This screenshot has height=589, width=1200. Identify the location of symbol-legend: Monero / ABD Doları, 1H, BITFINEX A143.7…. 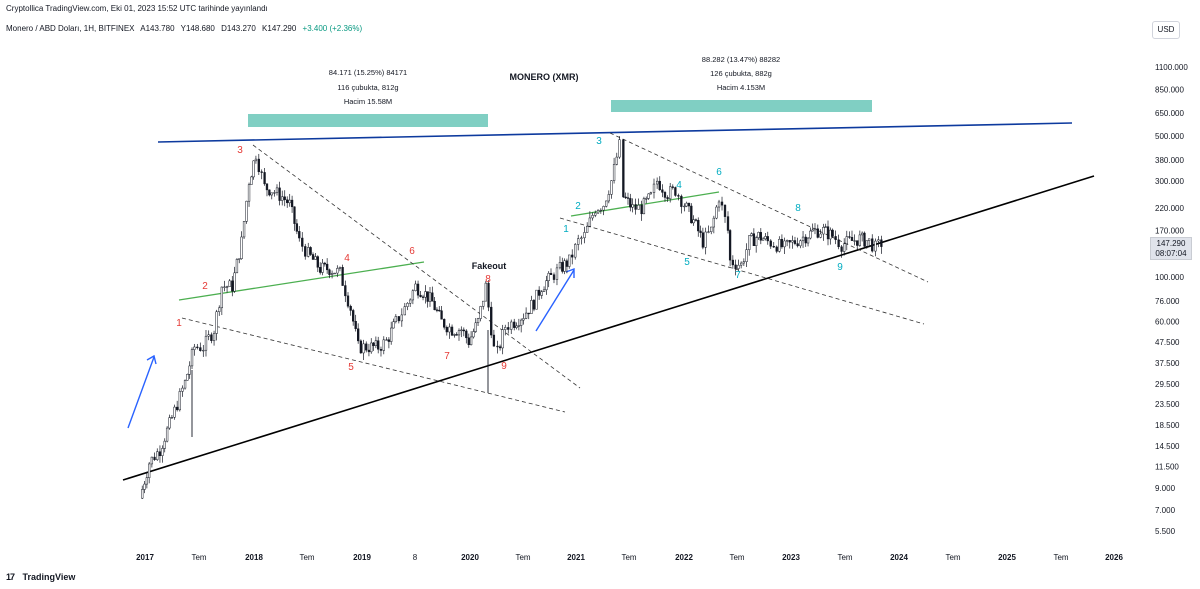
(186, 28).